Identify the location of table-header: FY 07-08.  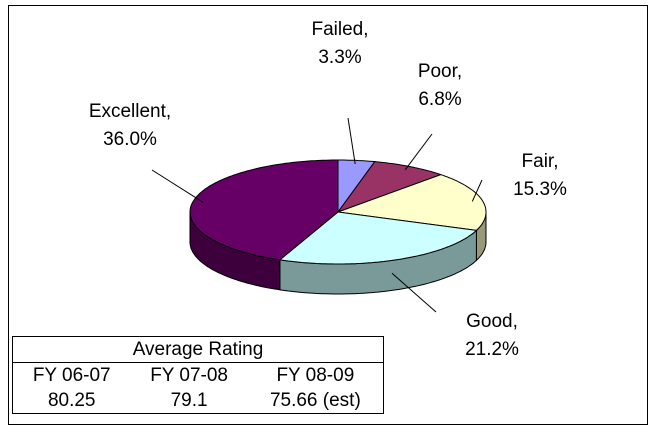
(189, 375).